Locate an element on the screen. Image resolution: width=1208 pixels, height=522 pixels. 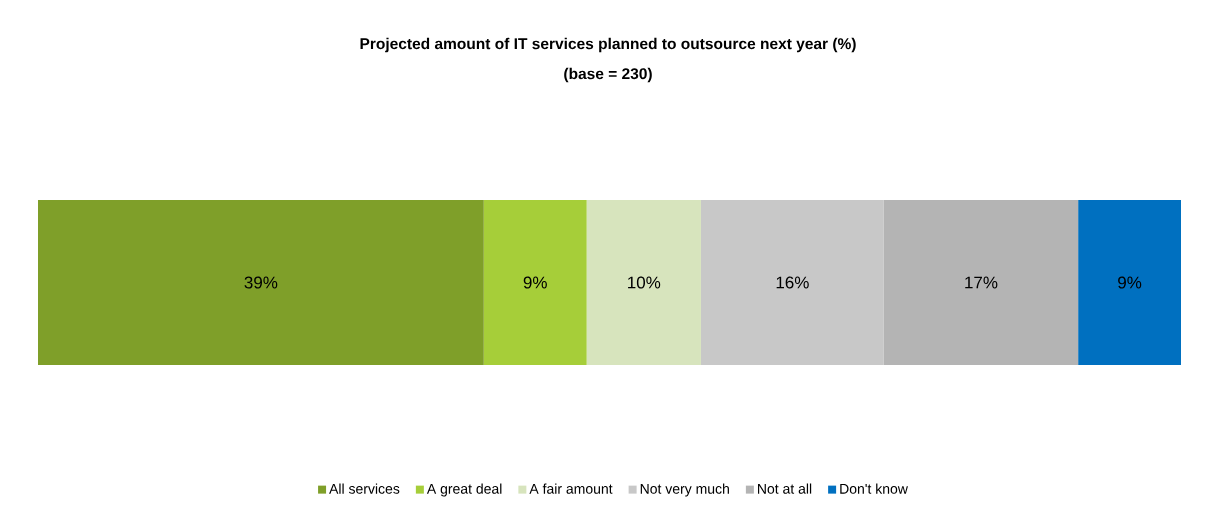
data-label: 10% is located at coordinates (644, 282).